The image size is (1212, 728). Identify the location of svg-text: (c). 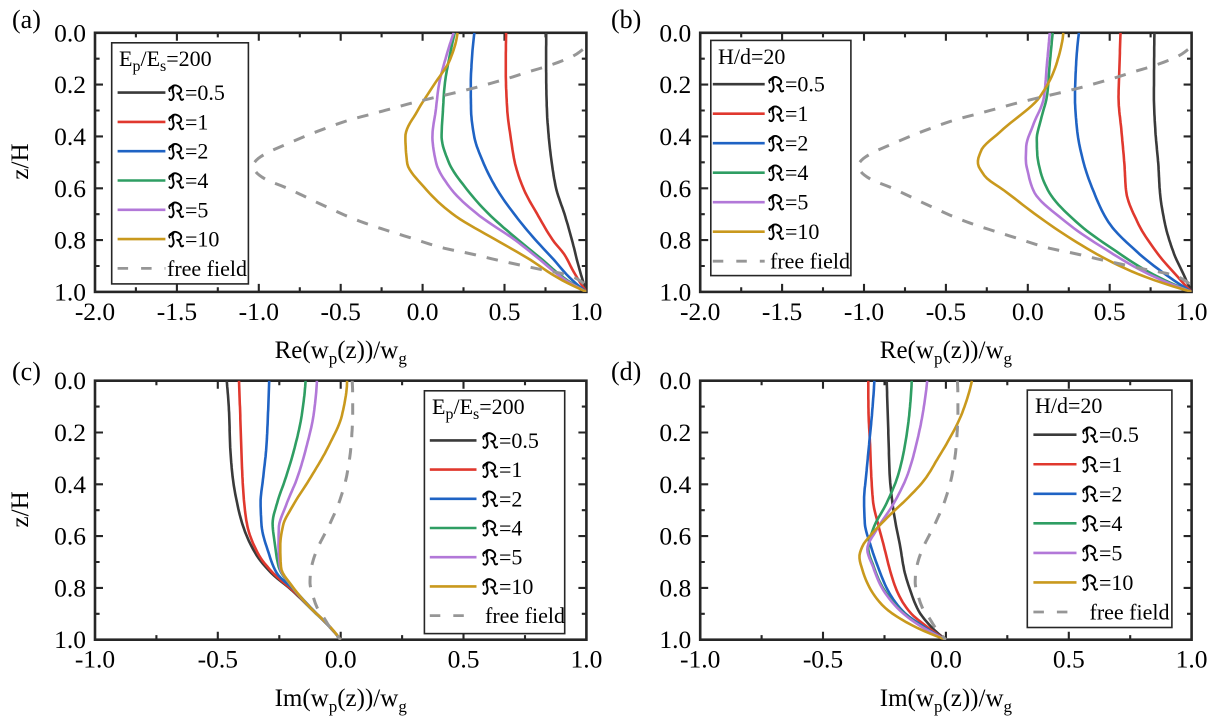
(26, 371).